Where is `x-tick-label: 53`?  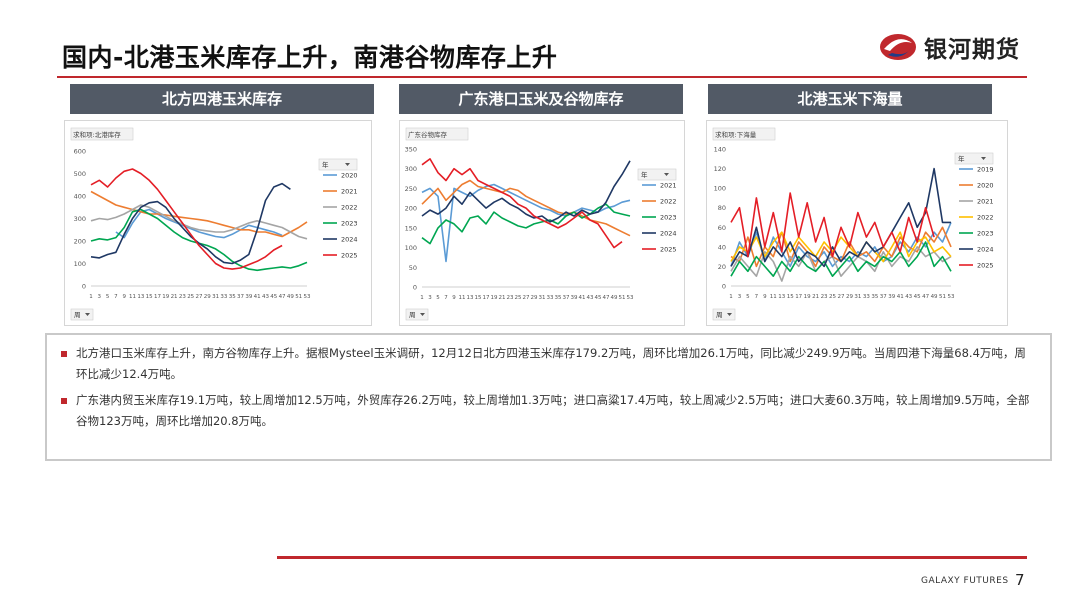
x-tick-label: 53 is located at coordinates (630, 298).